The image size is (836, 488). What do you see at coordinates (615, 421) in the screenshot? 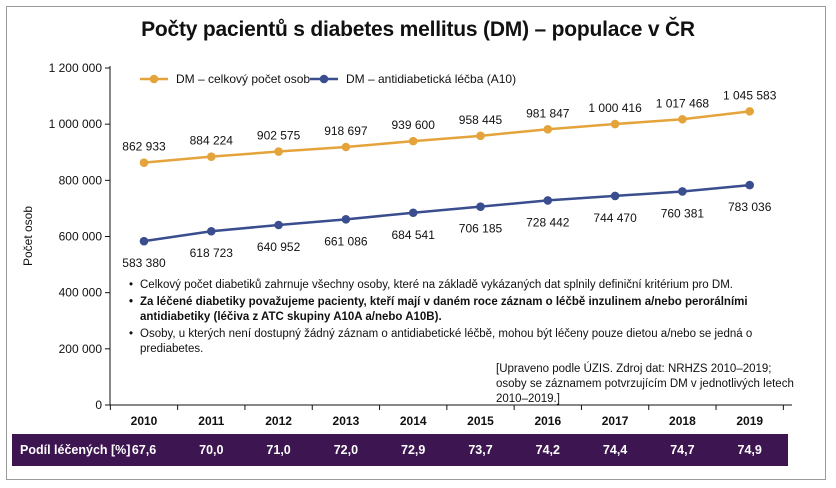
I see `x-tick-label: 2017` at bounding box center [615, 421].